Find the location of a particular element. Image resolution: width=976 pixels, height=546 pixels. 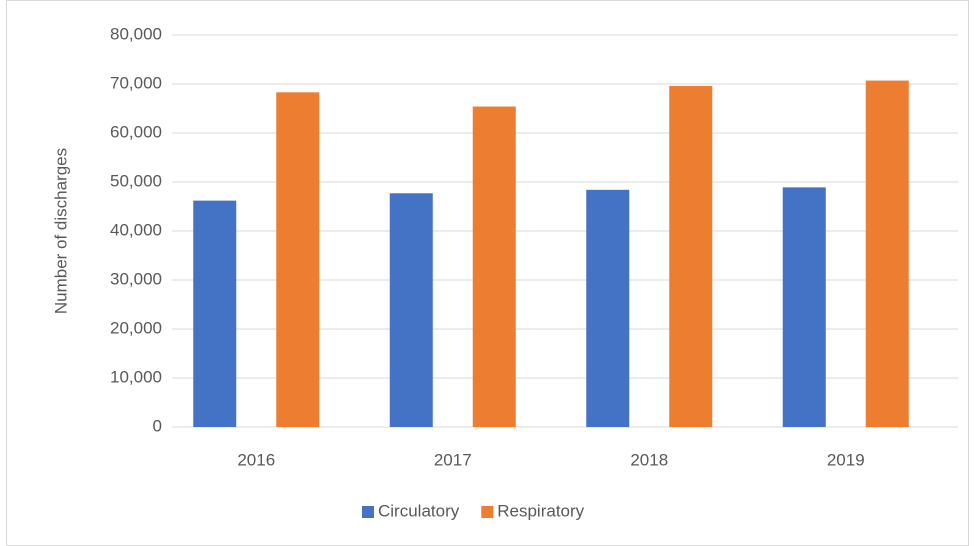

y-tick-label: 10,000 is located at coordinates (136, 376).